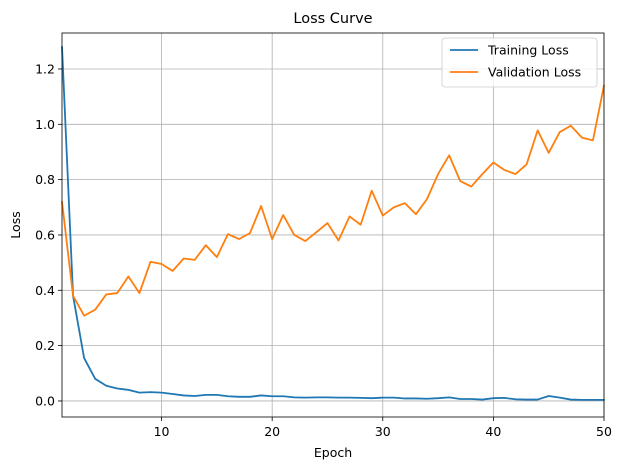 The image size is (622, 470). I want to click on y-tick-label: 0.2, so click(45, 345).